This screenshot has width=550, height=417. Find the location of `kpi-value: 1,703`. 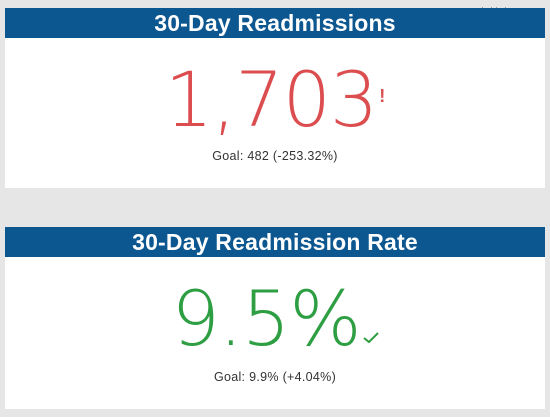

kpi-value: 1,703 is located at coordinates (271, 99).